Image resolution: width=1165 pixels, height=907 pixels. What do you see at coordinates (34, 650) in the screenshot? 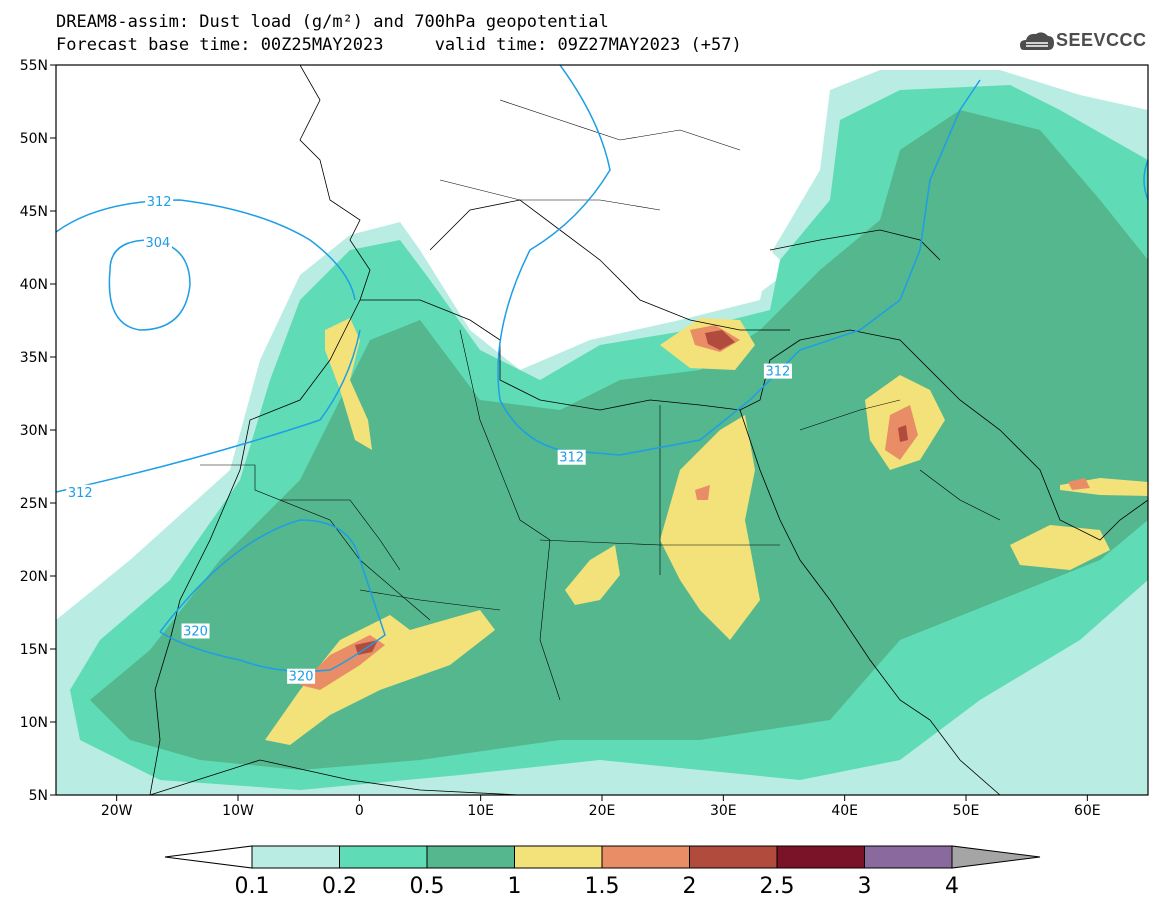
I see `y-tick-label: 15N` at bounding box center [34, 650].